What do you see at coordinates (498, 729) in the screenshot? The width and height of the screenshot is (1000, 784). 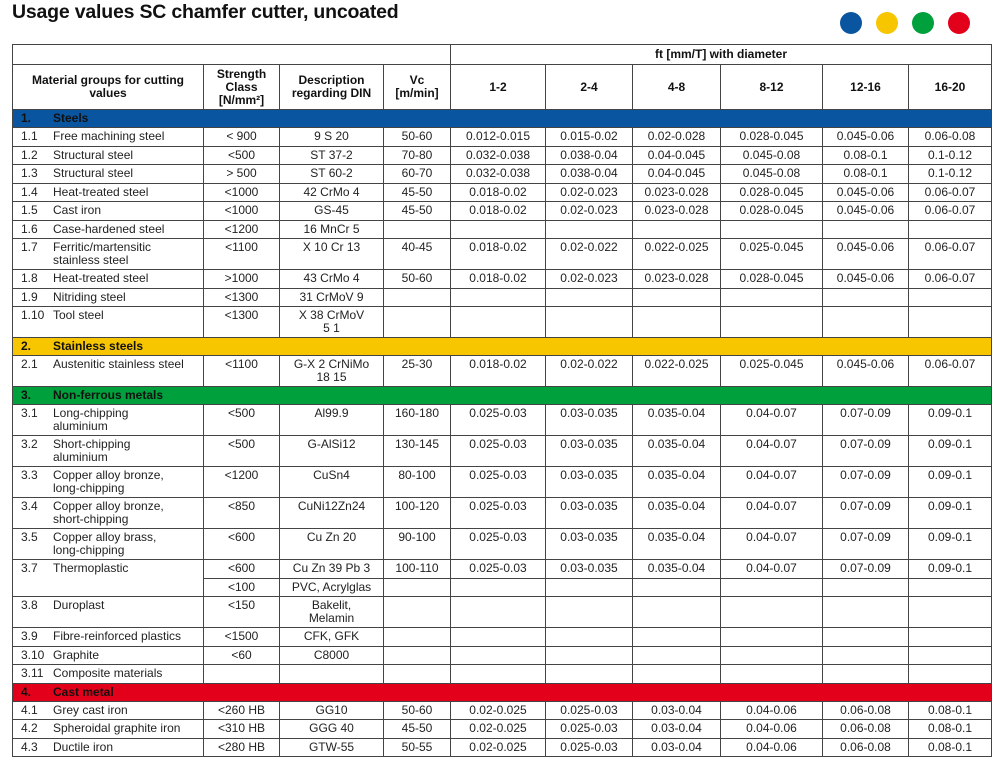 I see `ft-cell: 0.02-0.025` at bounding box center [498, 729].